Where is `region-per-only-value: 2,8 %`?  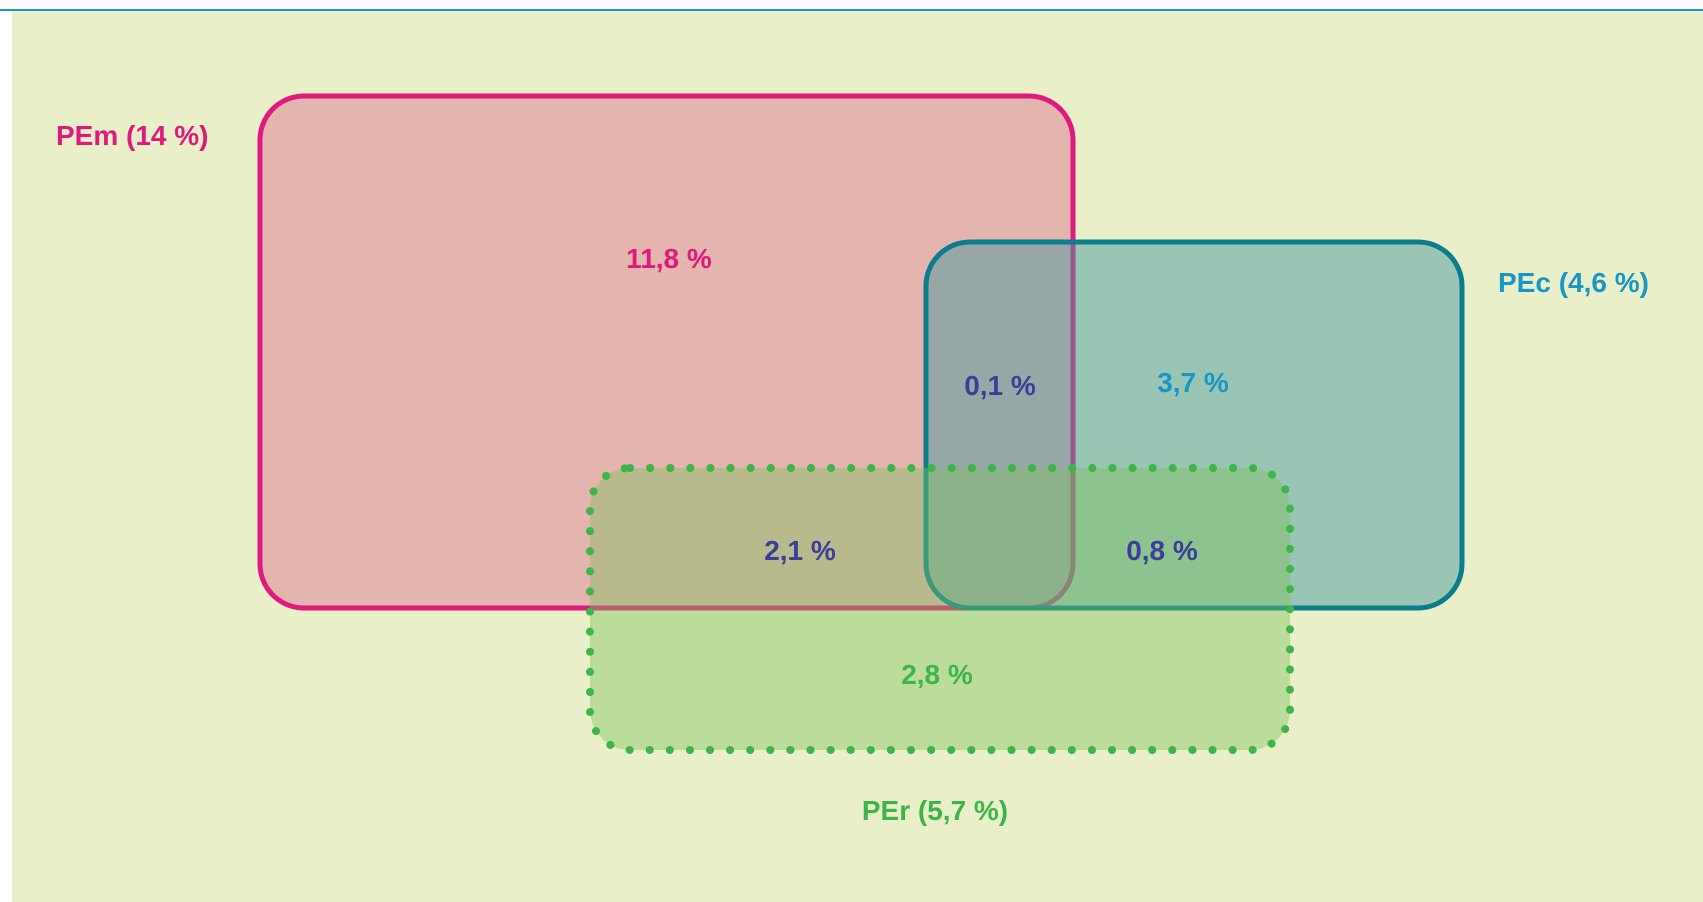 region-per-only-value: 2,8 % is located at coordinates (937, 674).